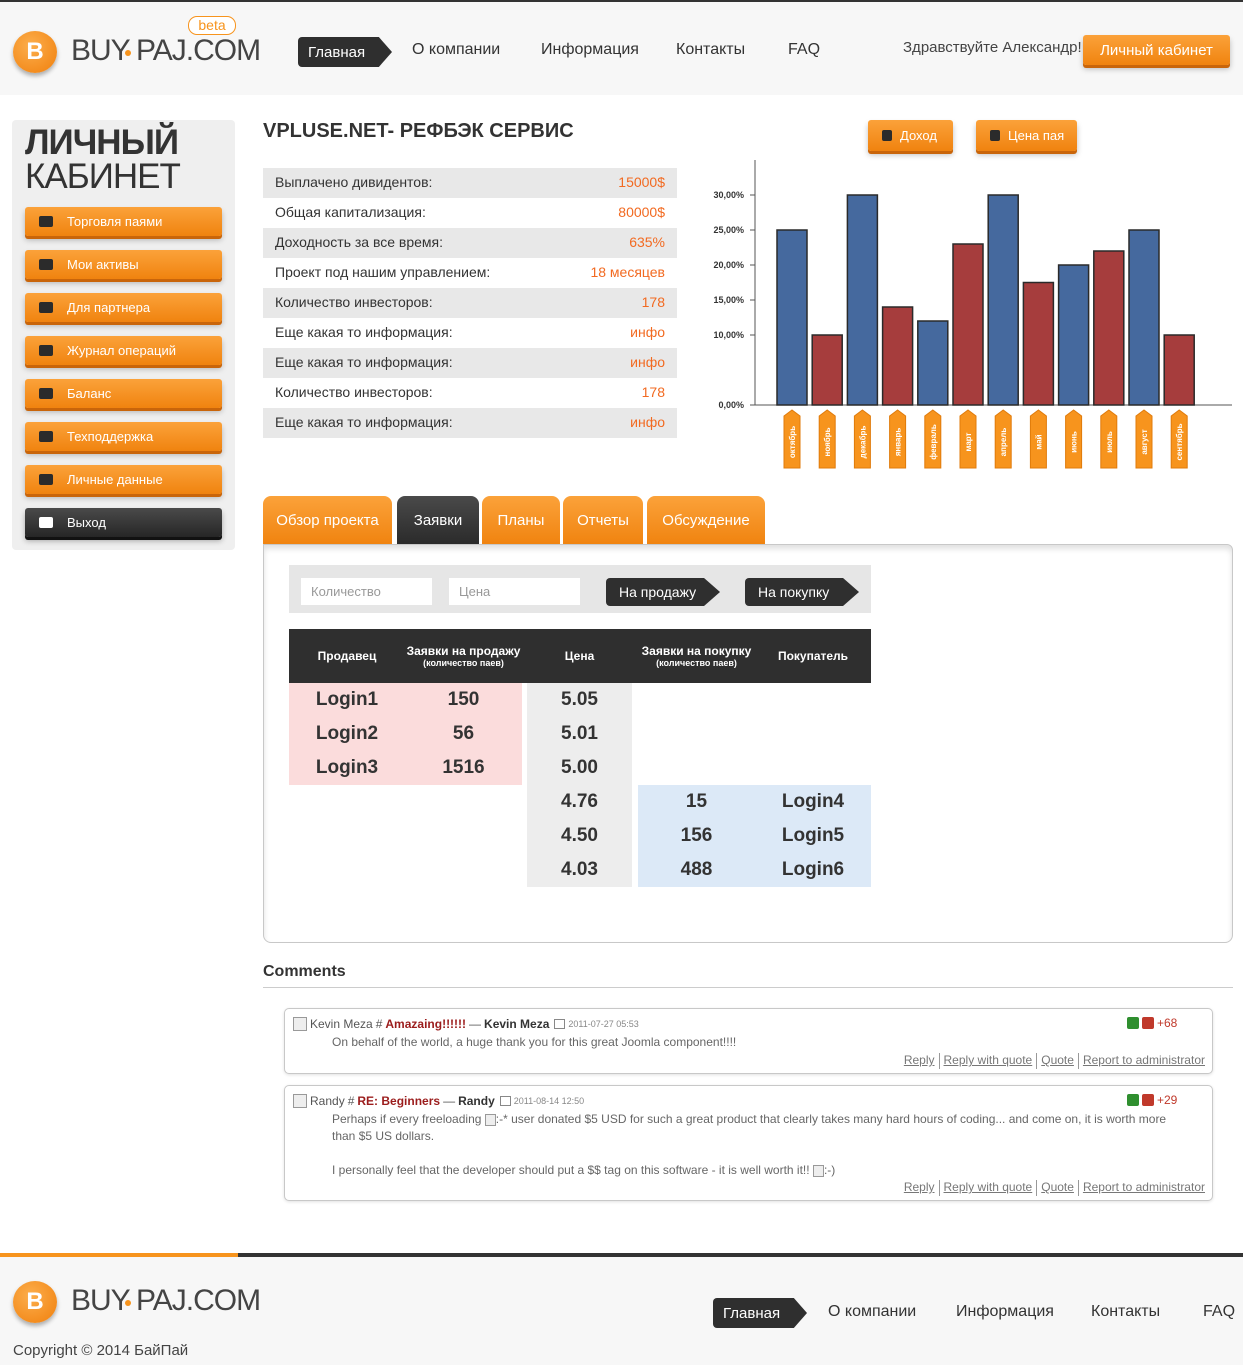 Image resolution: width=1243 pixels, height=1365 pixels. I want to click on nav-item: О компании, so click(456, 49).